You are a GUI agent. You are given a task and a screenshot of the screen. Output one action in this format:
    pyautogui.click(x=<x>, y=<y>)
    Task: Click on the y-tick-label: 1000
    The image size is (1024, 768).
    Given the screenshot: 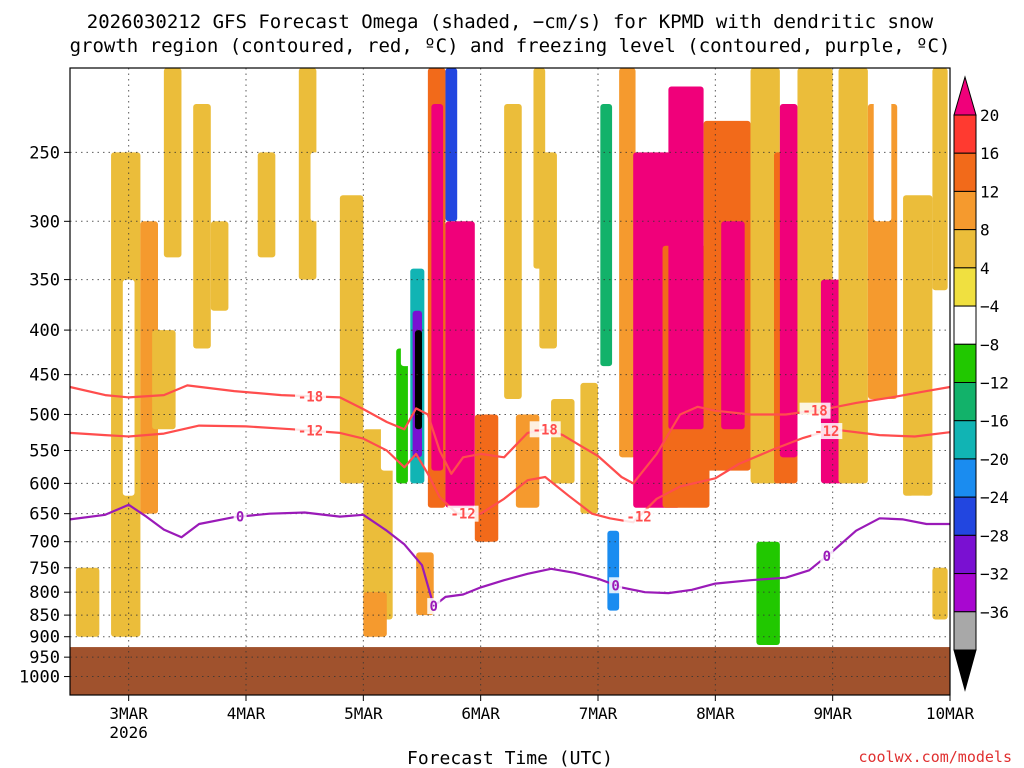 What is the action you would take?
    pyautogui.click(x=39, y=678)
    